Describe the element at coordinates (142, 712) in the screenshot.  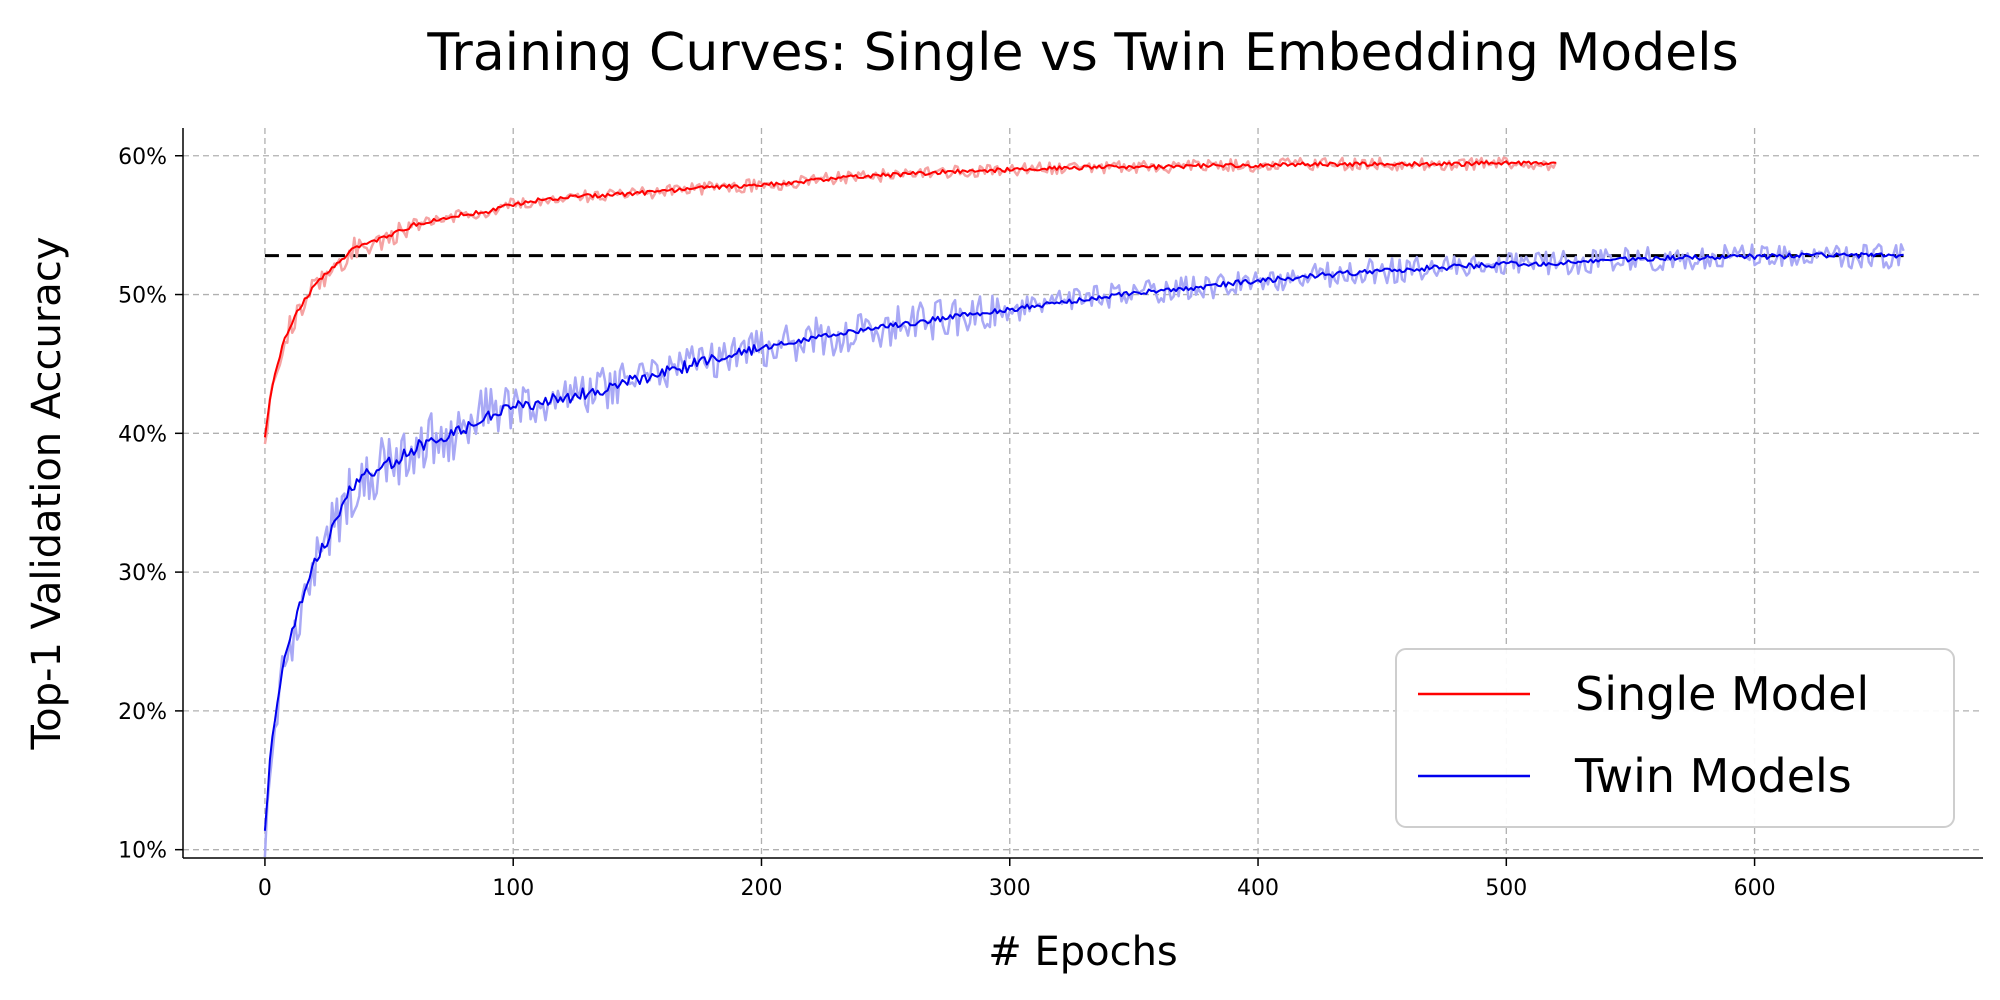
I see `y-tick-label: 20%` at that location.